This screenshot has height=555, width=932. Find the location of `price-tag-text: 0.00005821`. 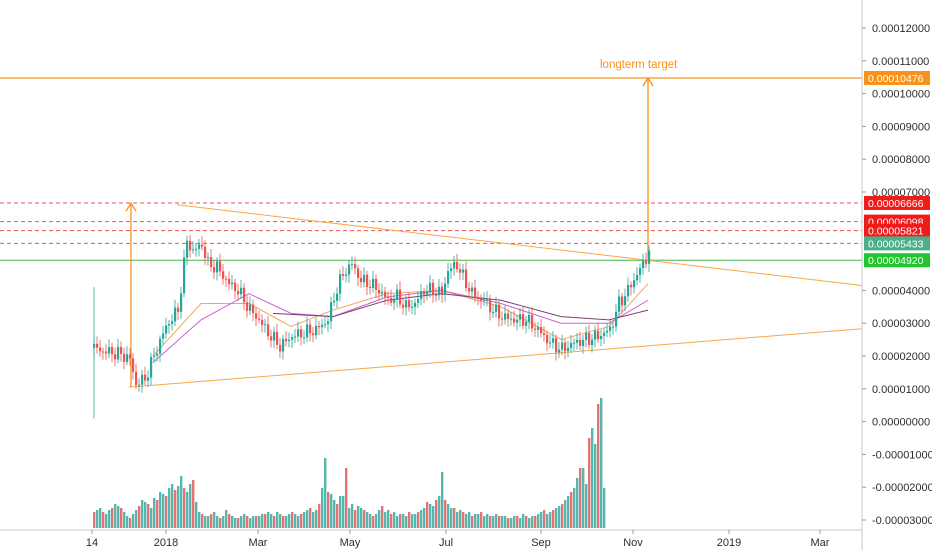

price-tag-text: 0.00005821 is located at coordinates (896, 232).